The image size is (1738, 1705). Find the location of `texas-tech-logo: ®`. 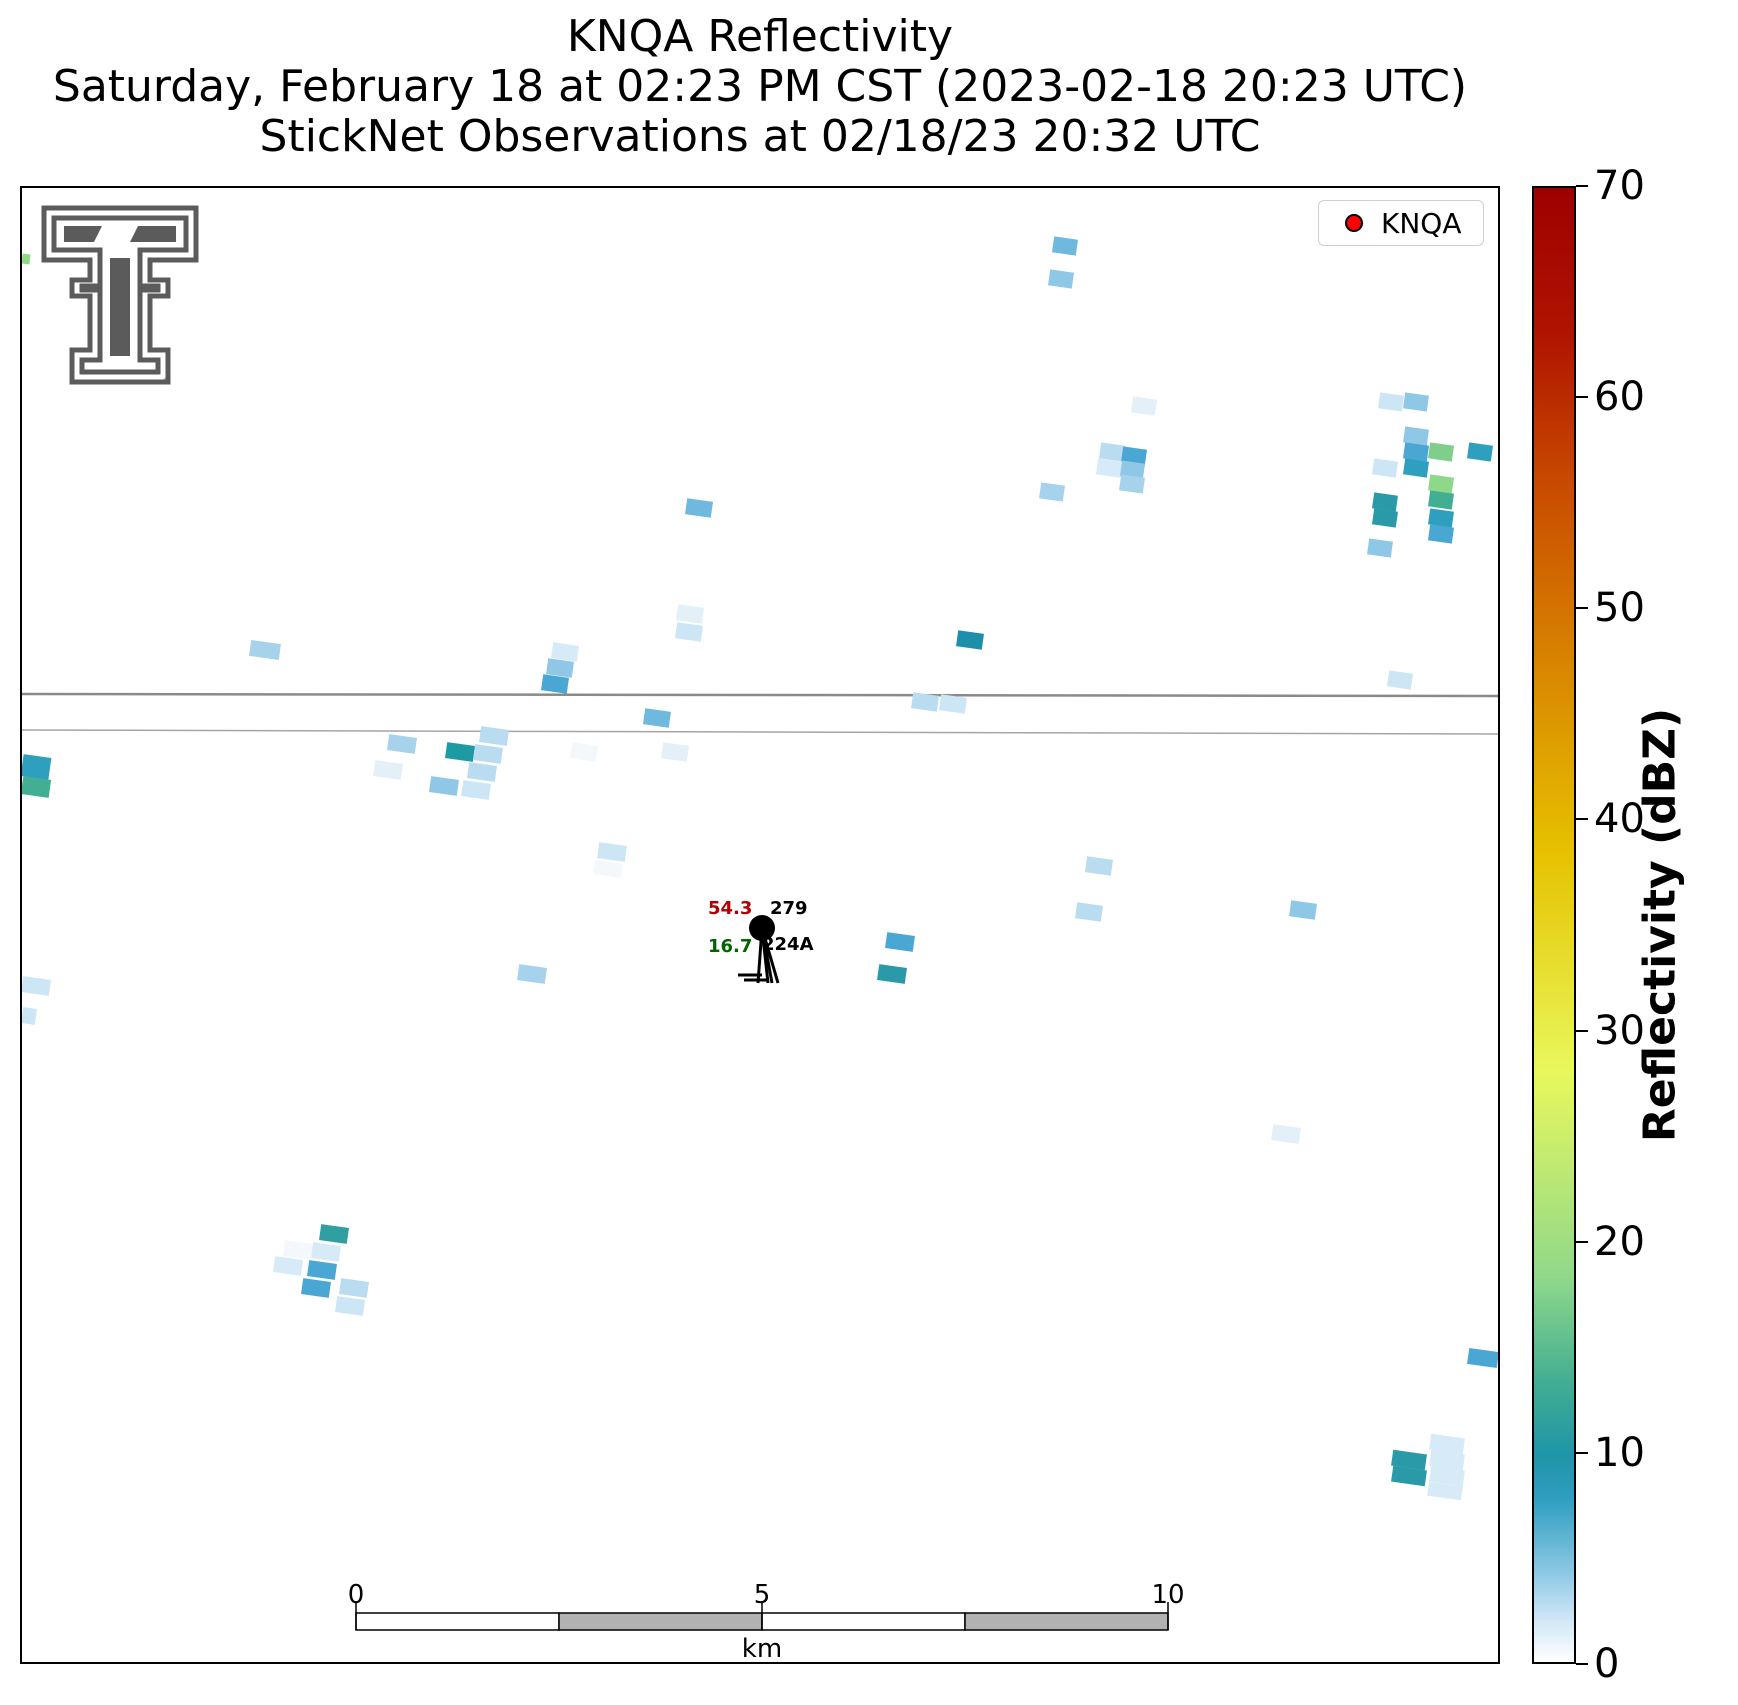

texas-tech-logo: ® is located at coordinates (120, 297).